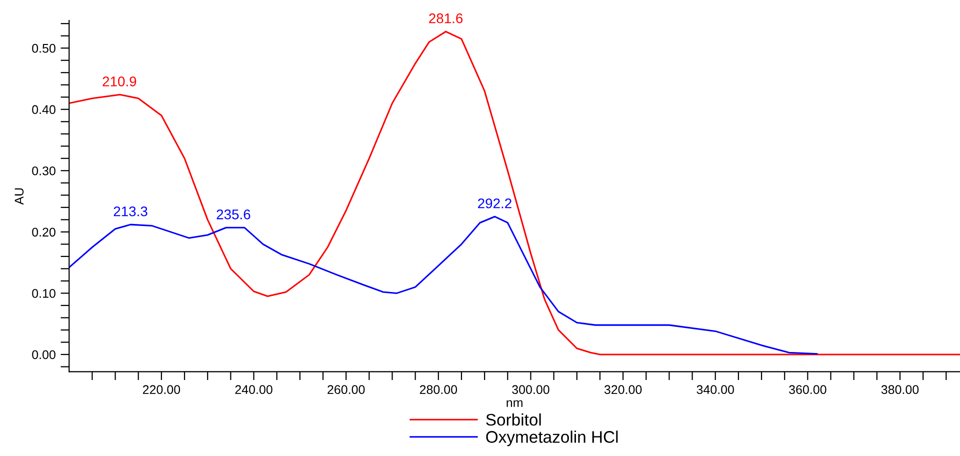 Image resolution: width=960 pixels, height=456 pixels. What do you see at coordinates (807, 389) in the screenshot?
I see `x-tick-label: 360.00` at bounding box center [807, 389].